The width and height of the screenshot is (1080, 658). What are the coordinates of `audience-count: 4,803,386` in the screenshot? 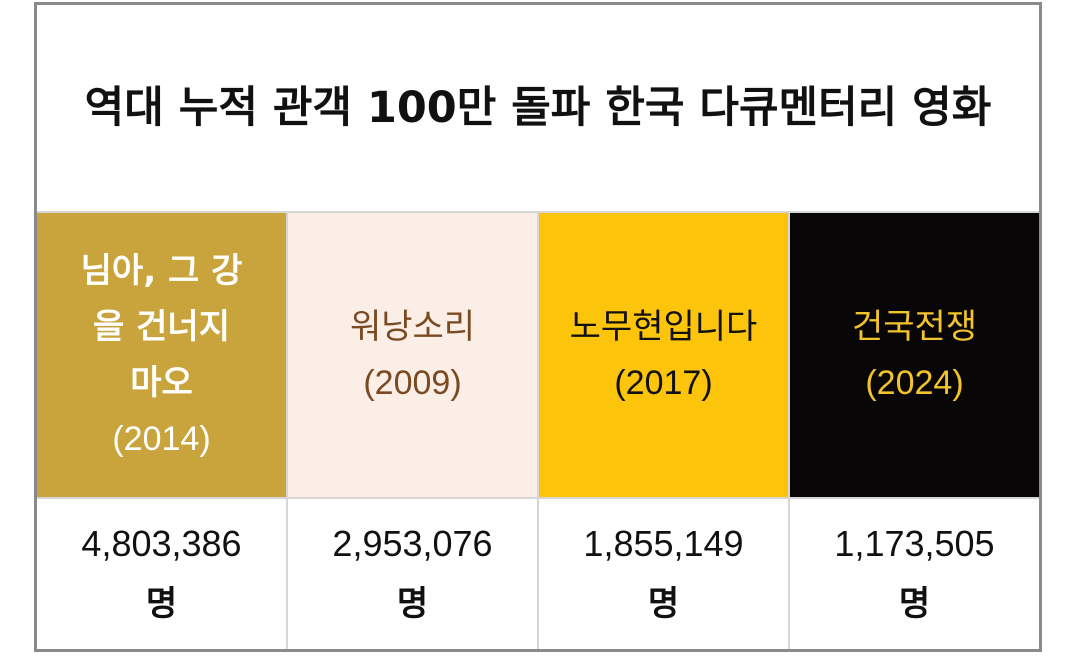 It's located at (161, 543).